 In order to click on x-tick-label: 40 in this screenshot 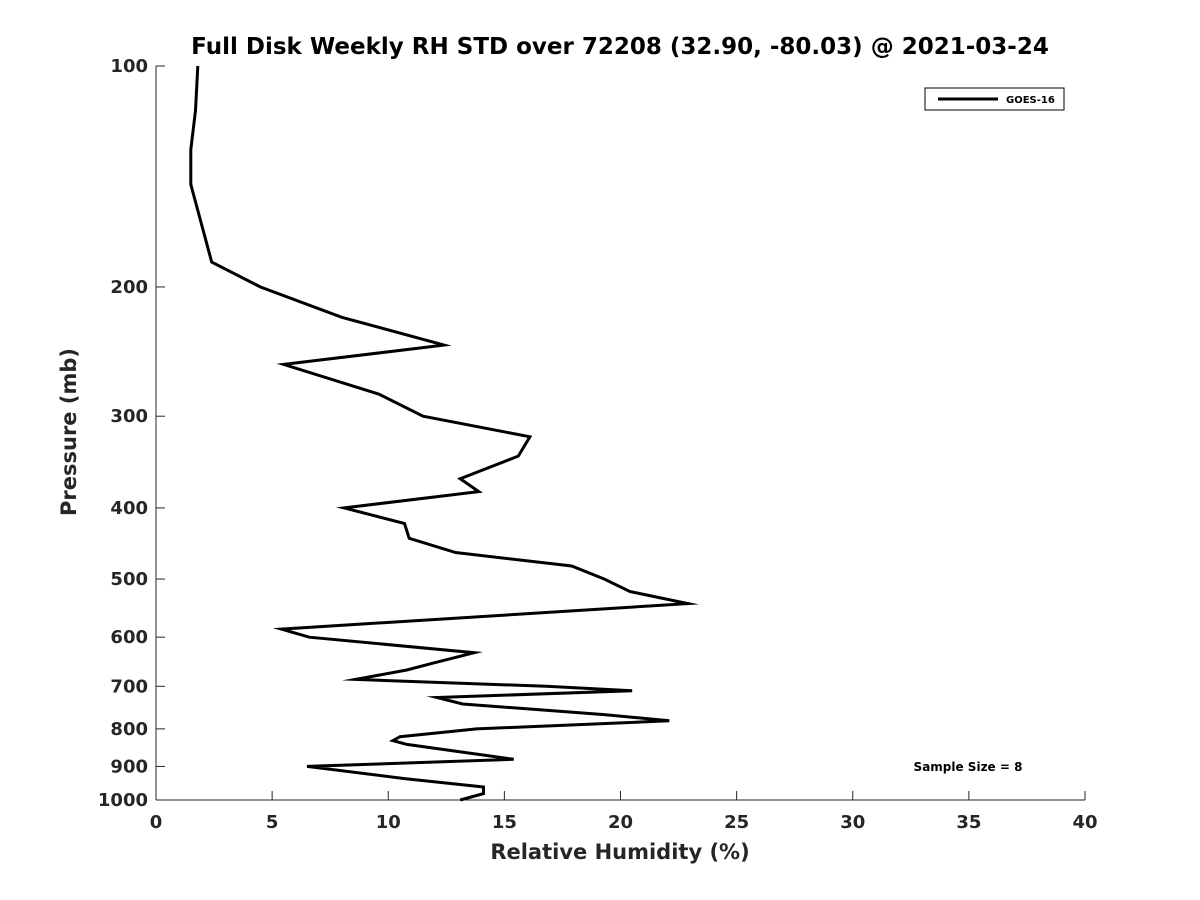, I will do `click(1084, 822)`.